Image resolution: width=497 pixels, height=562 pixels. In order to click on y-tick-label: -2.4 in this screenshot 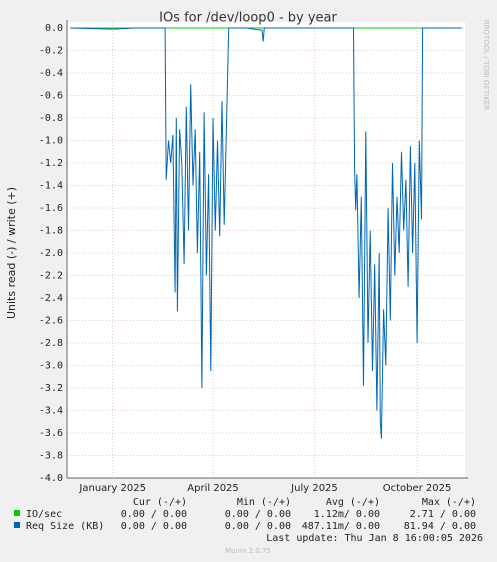, I will do `click(51, 298)`.